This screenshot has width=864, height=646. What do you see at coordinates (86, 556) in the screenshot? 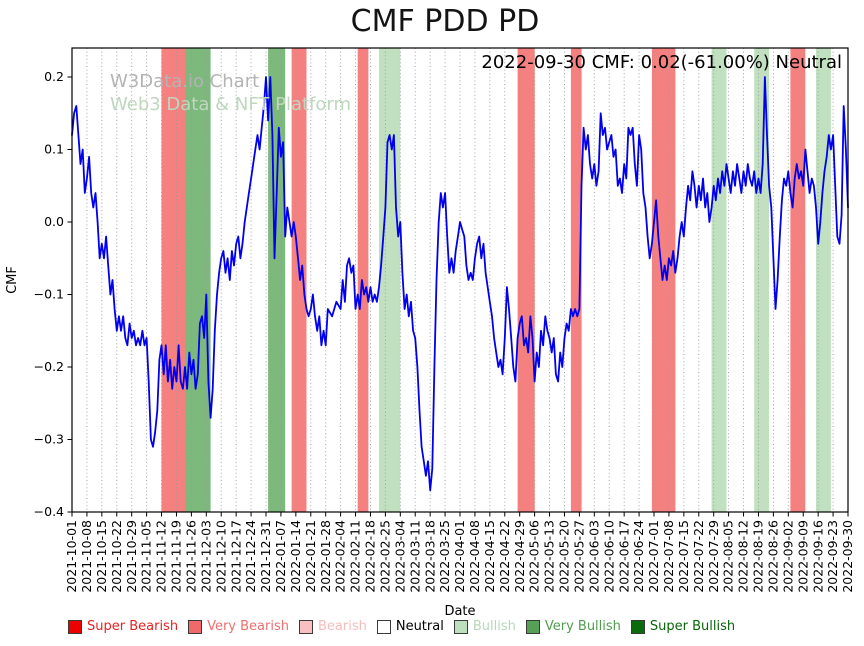
I see `x-tick-label: 2021-10-08` at bounding box center [86, 556].